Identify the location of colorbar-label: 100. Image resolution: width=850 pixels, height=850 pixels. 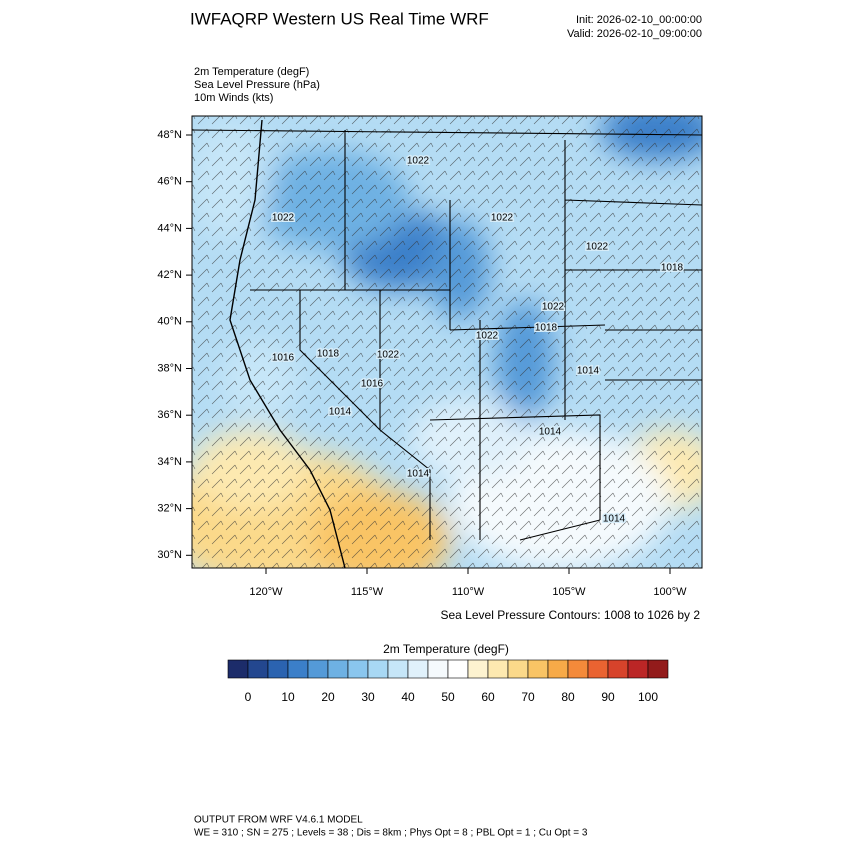
(648, 697).